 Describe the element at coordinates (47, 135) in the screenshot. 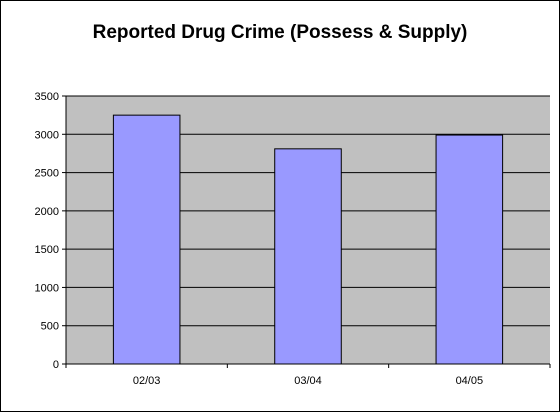

I see `y-tick-label: 3000` at that location.